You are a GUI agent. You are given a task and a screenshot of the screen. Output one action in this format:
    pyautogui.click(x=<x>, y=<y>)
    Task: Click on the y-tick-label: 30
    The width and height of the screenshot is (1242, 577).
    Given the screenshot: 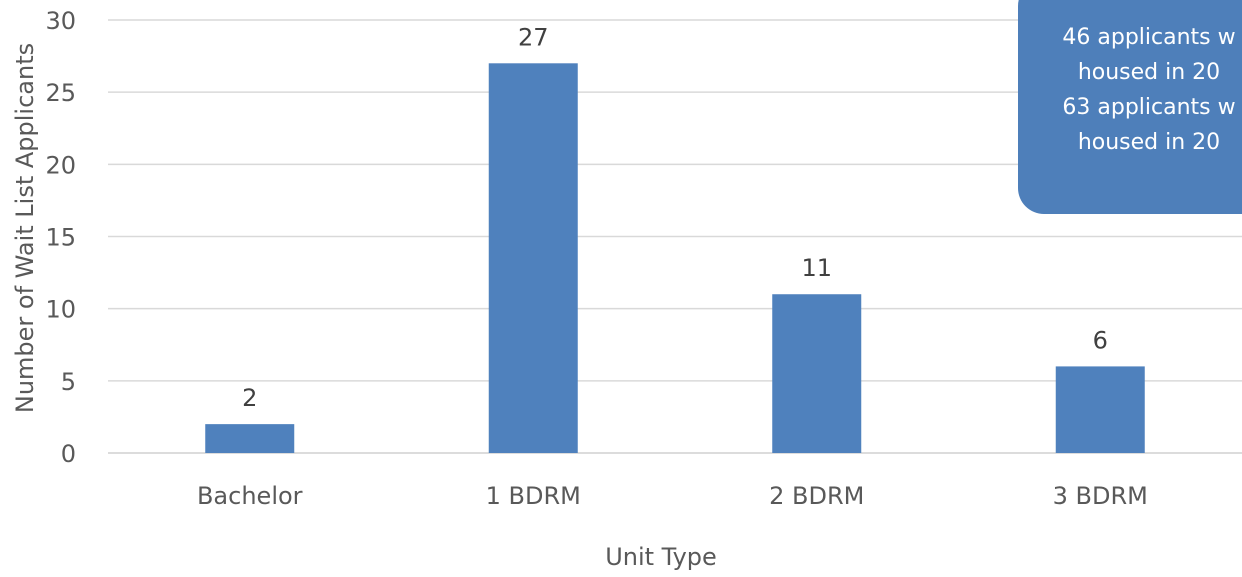 What is the action you would take?
    pyautogui.click(x=60, y=21)
    